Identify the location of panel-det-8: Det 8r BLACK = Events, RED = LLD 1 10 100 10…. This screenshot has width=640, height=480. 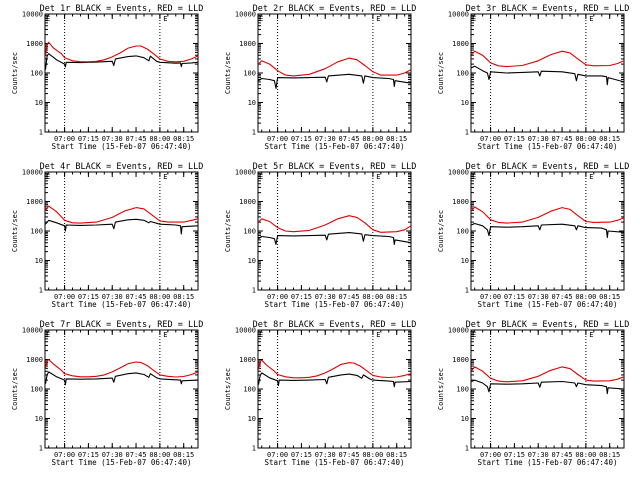
(320, 393).